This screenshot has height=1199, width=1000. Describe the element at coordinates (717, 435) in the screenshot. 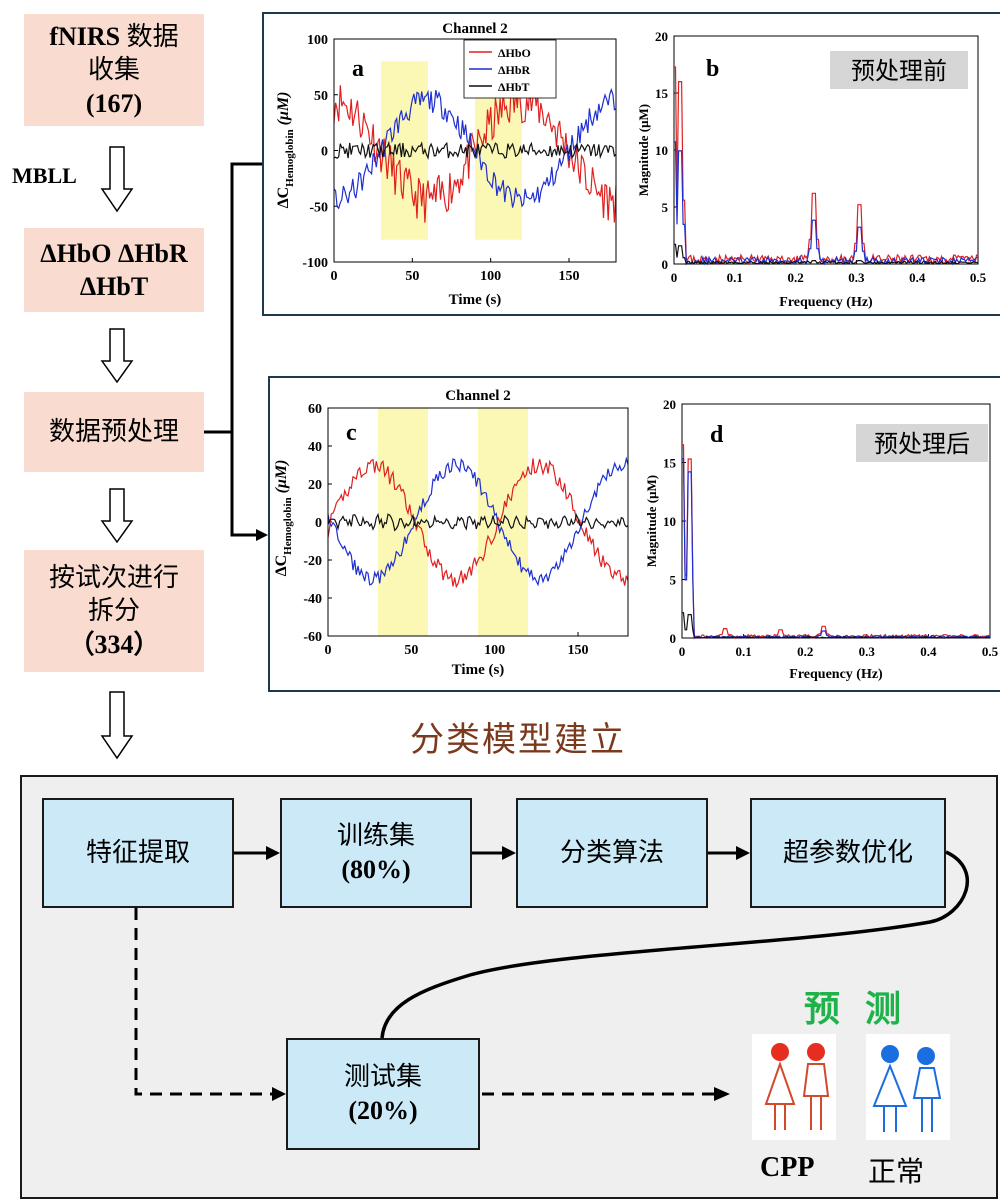

I see `panel-d-letter: d` at that location.